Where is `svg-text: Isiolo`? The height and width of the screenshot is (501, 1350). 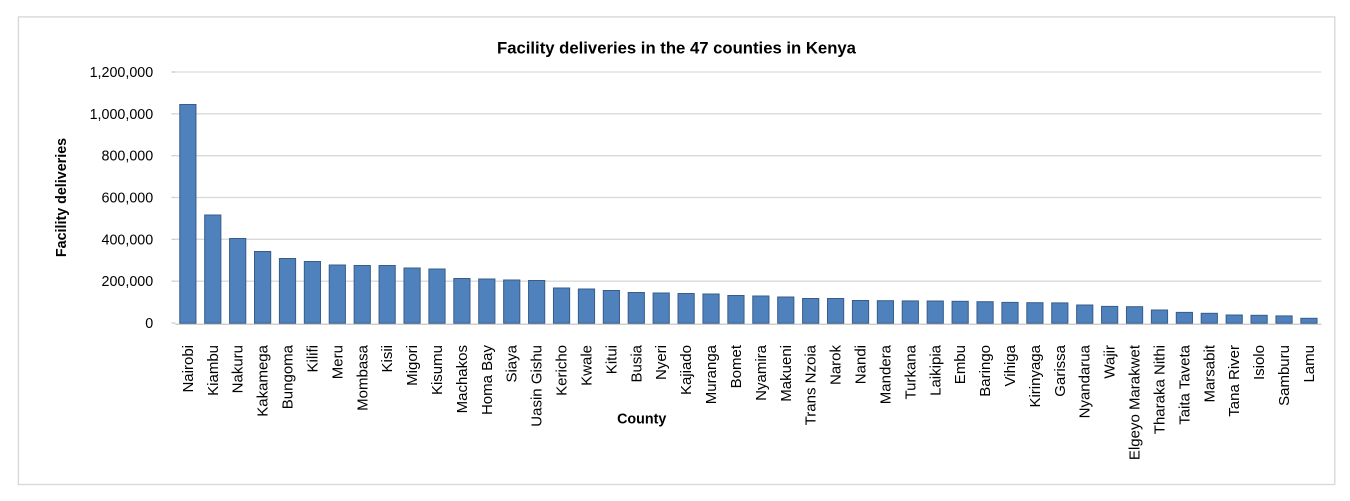 svg-text: Isiolo is located at coordinates (1259, 362).